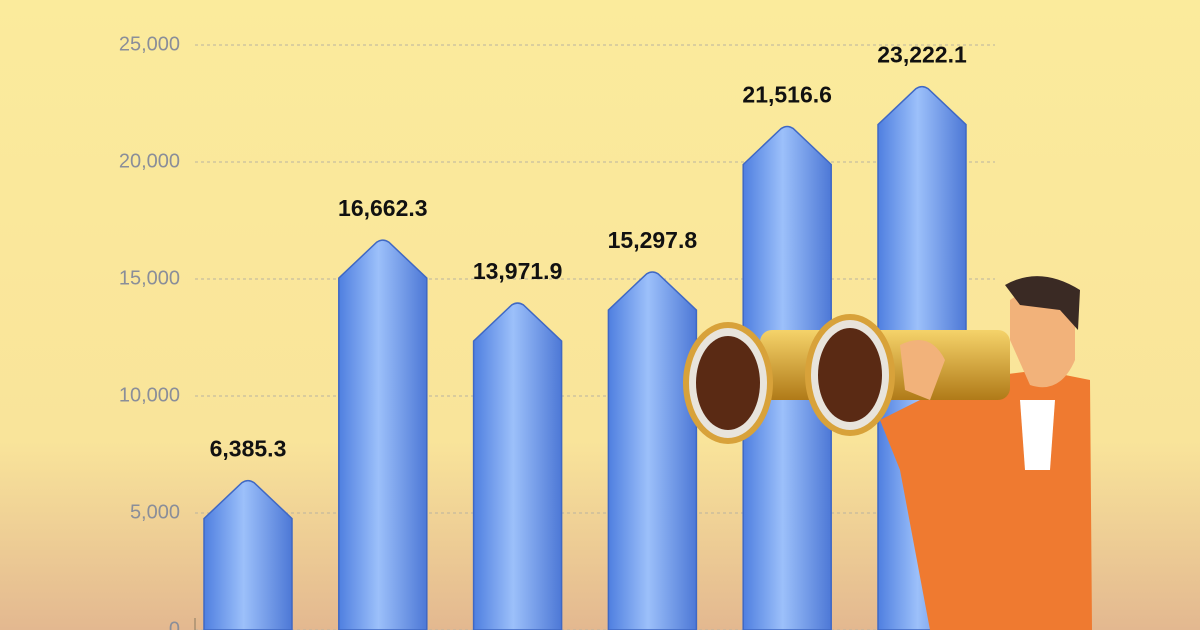  I want to click on value-label: 23,222.1, so click(922, 55).